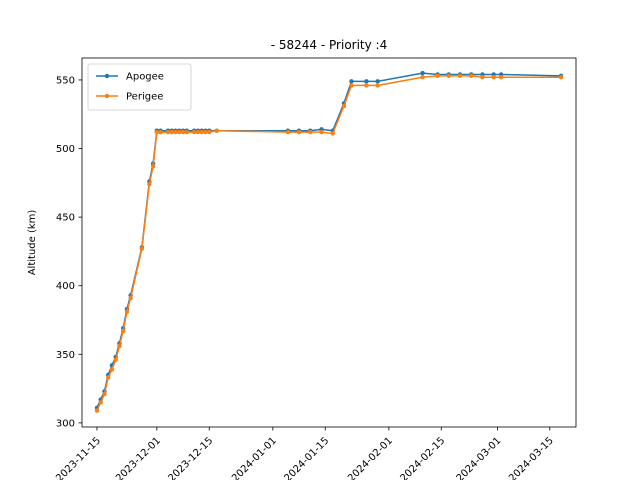  What do you see at coordinates (254, 457) in the screenshot?
I see `x-tick-label: 2024-01-01` at bounding box center [254, 457].